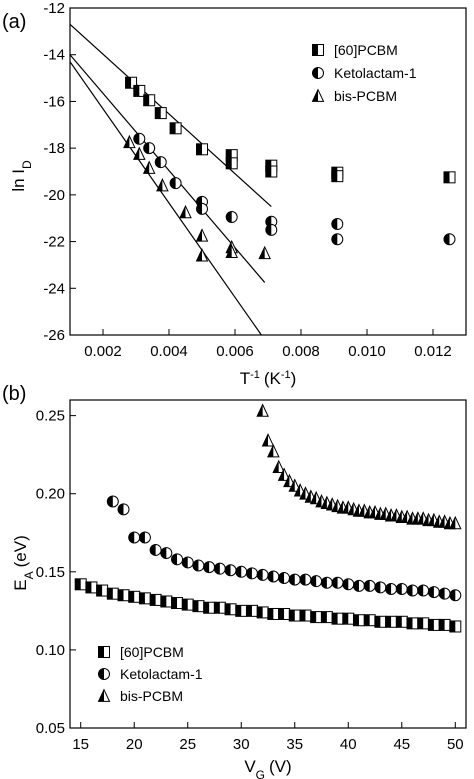  Describe the element at coordinates (21, 176) in the screenshot. I see `y-axis-label-a: ln ID` at that location.